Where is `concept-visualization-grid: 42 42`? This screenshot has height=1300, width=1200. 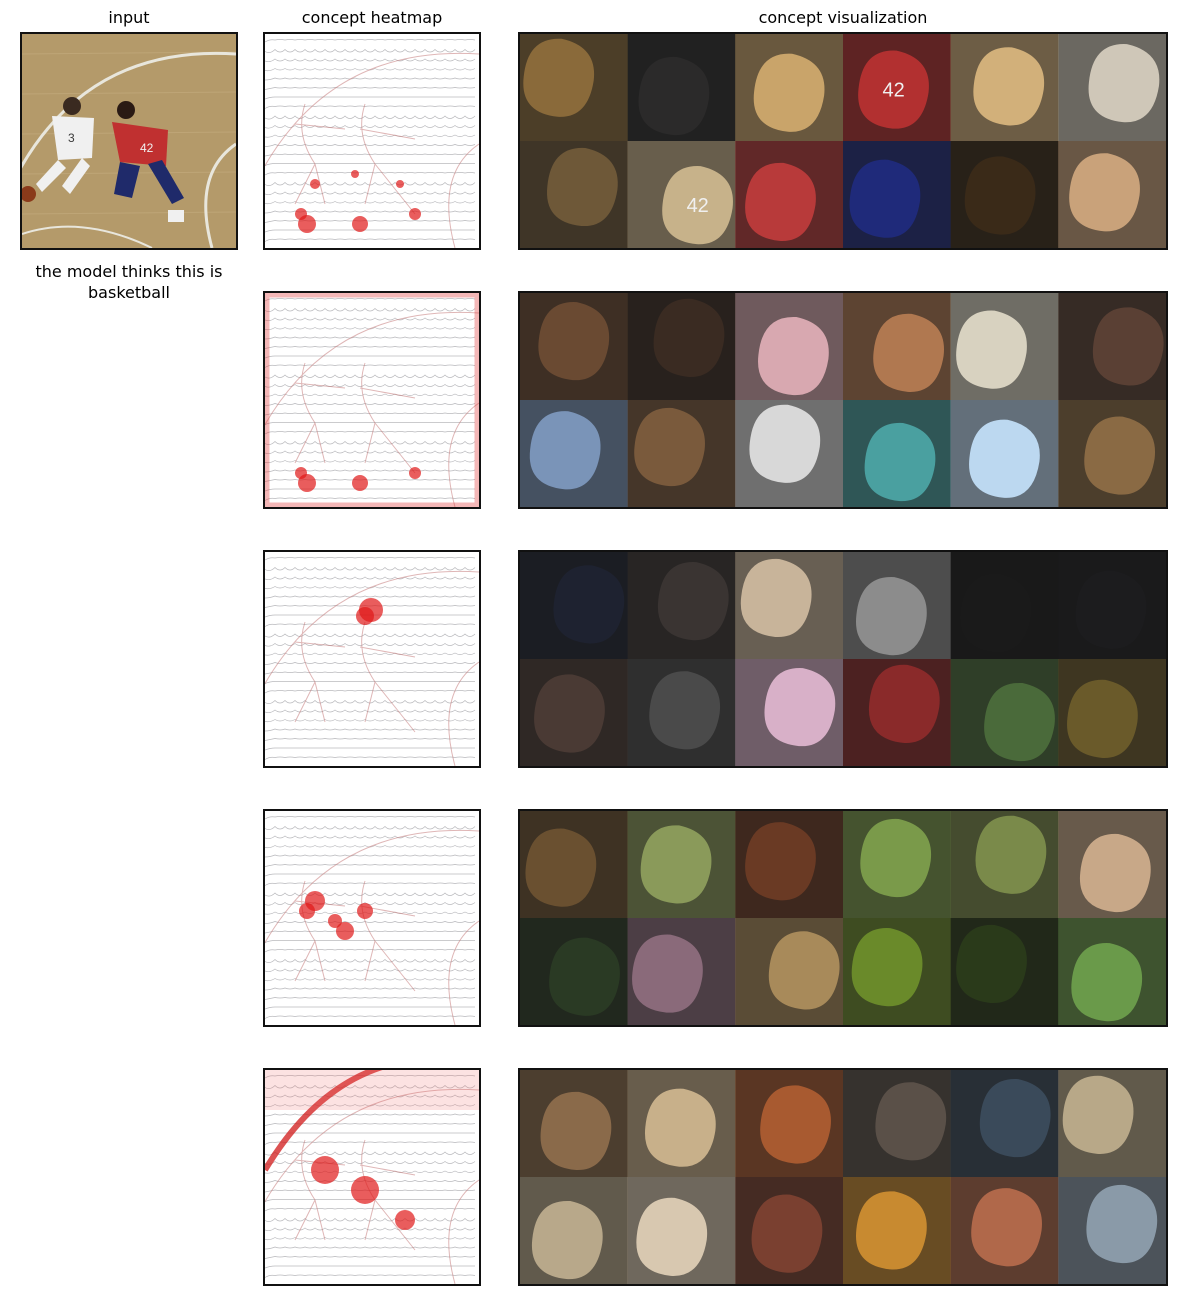
concept-visualization-grid: 42 42 is located at coordinates (843, 141).